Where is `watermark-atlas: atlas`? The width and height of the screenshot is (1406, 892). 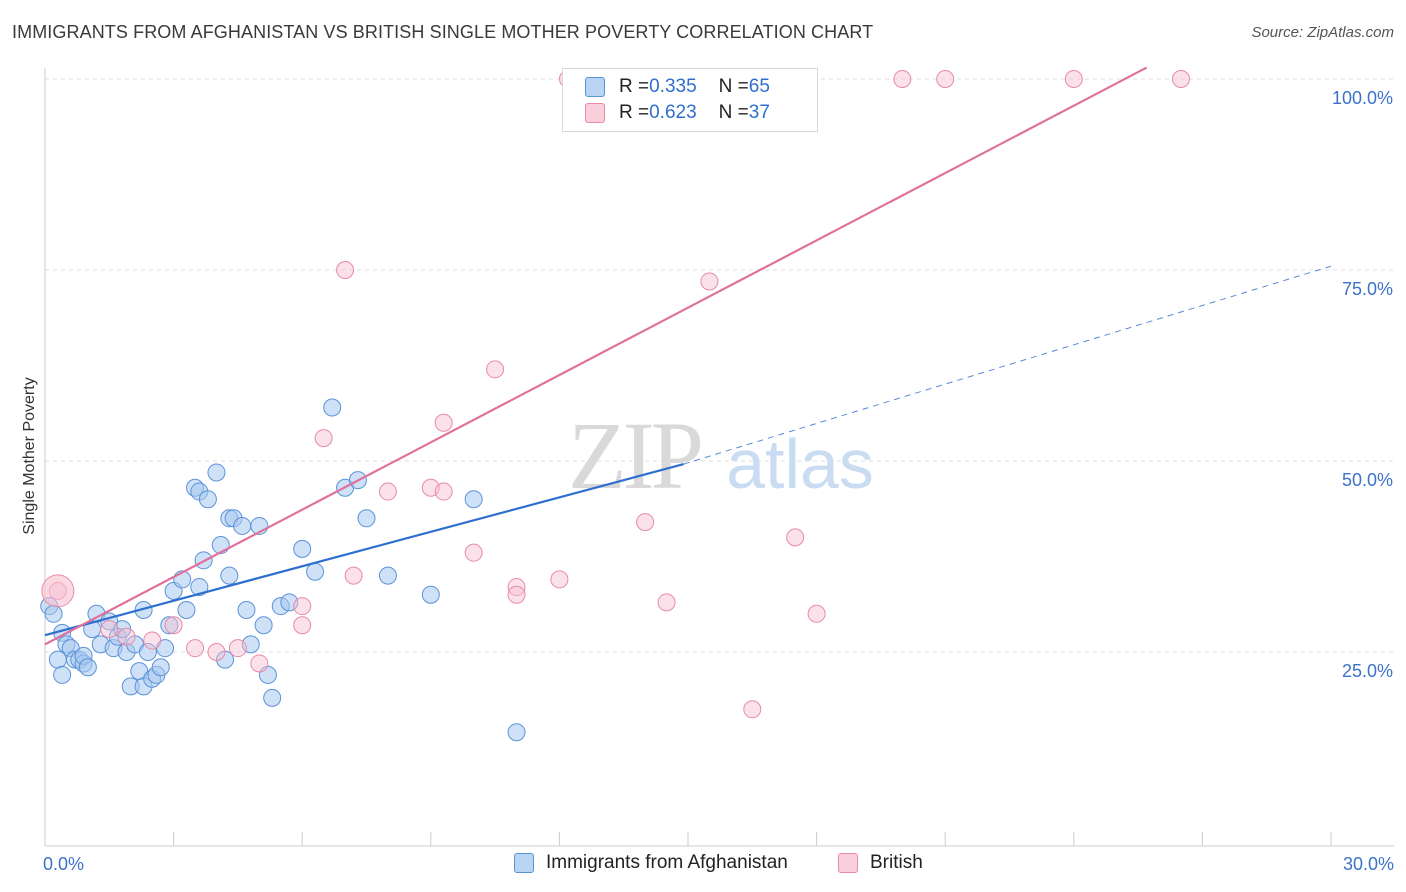 watermark-atlas: atlas is located at coordinates (800, 464).